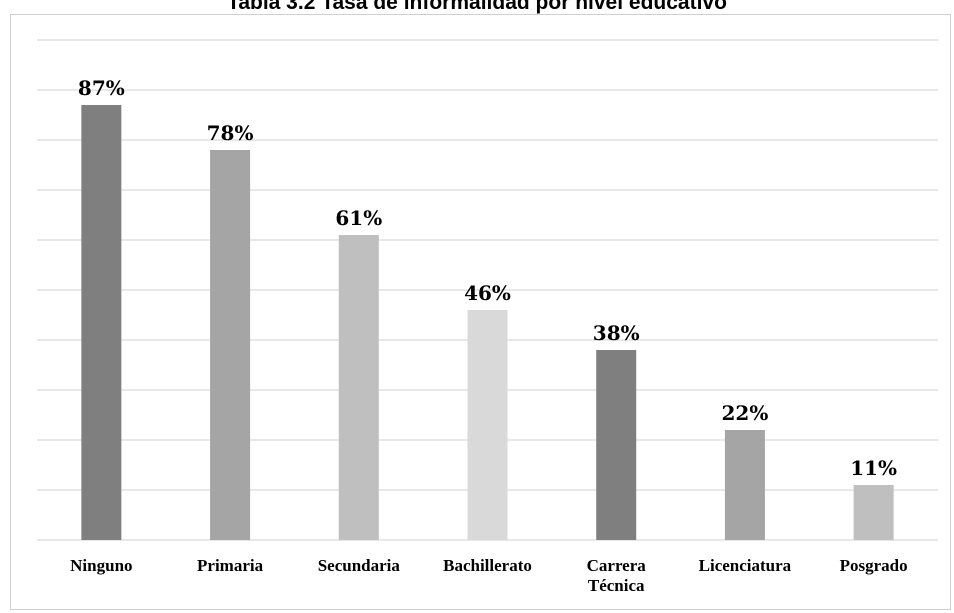 This screenshot has height=613, width=954. I want to click on category-label: Posgrado, so click(874, 565).